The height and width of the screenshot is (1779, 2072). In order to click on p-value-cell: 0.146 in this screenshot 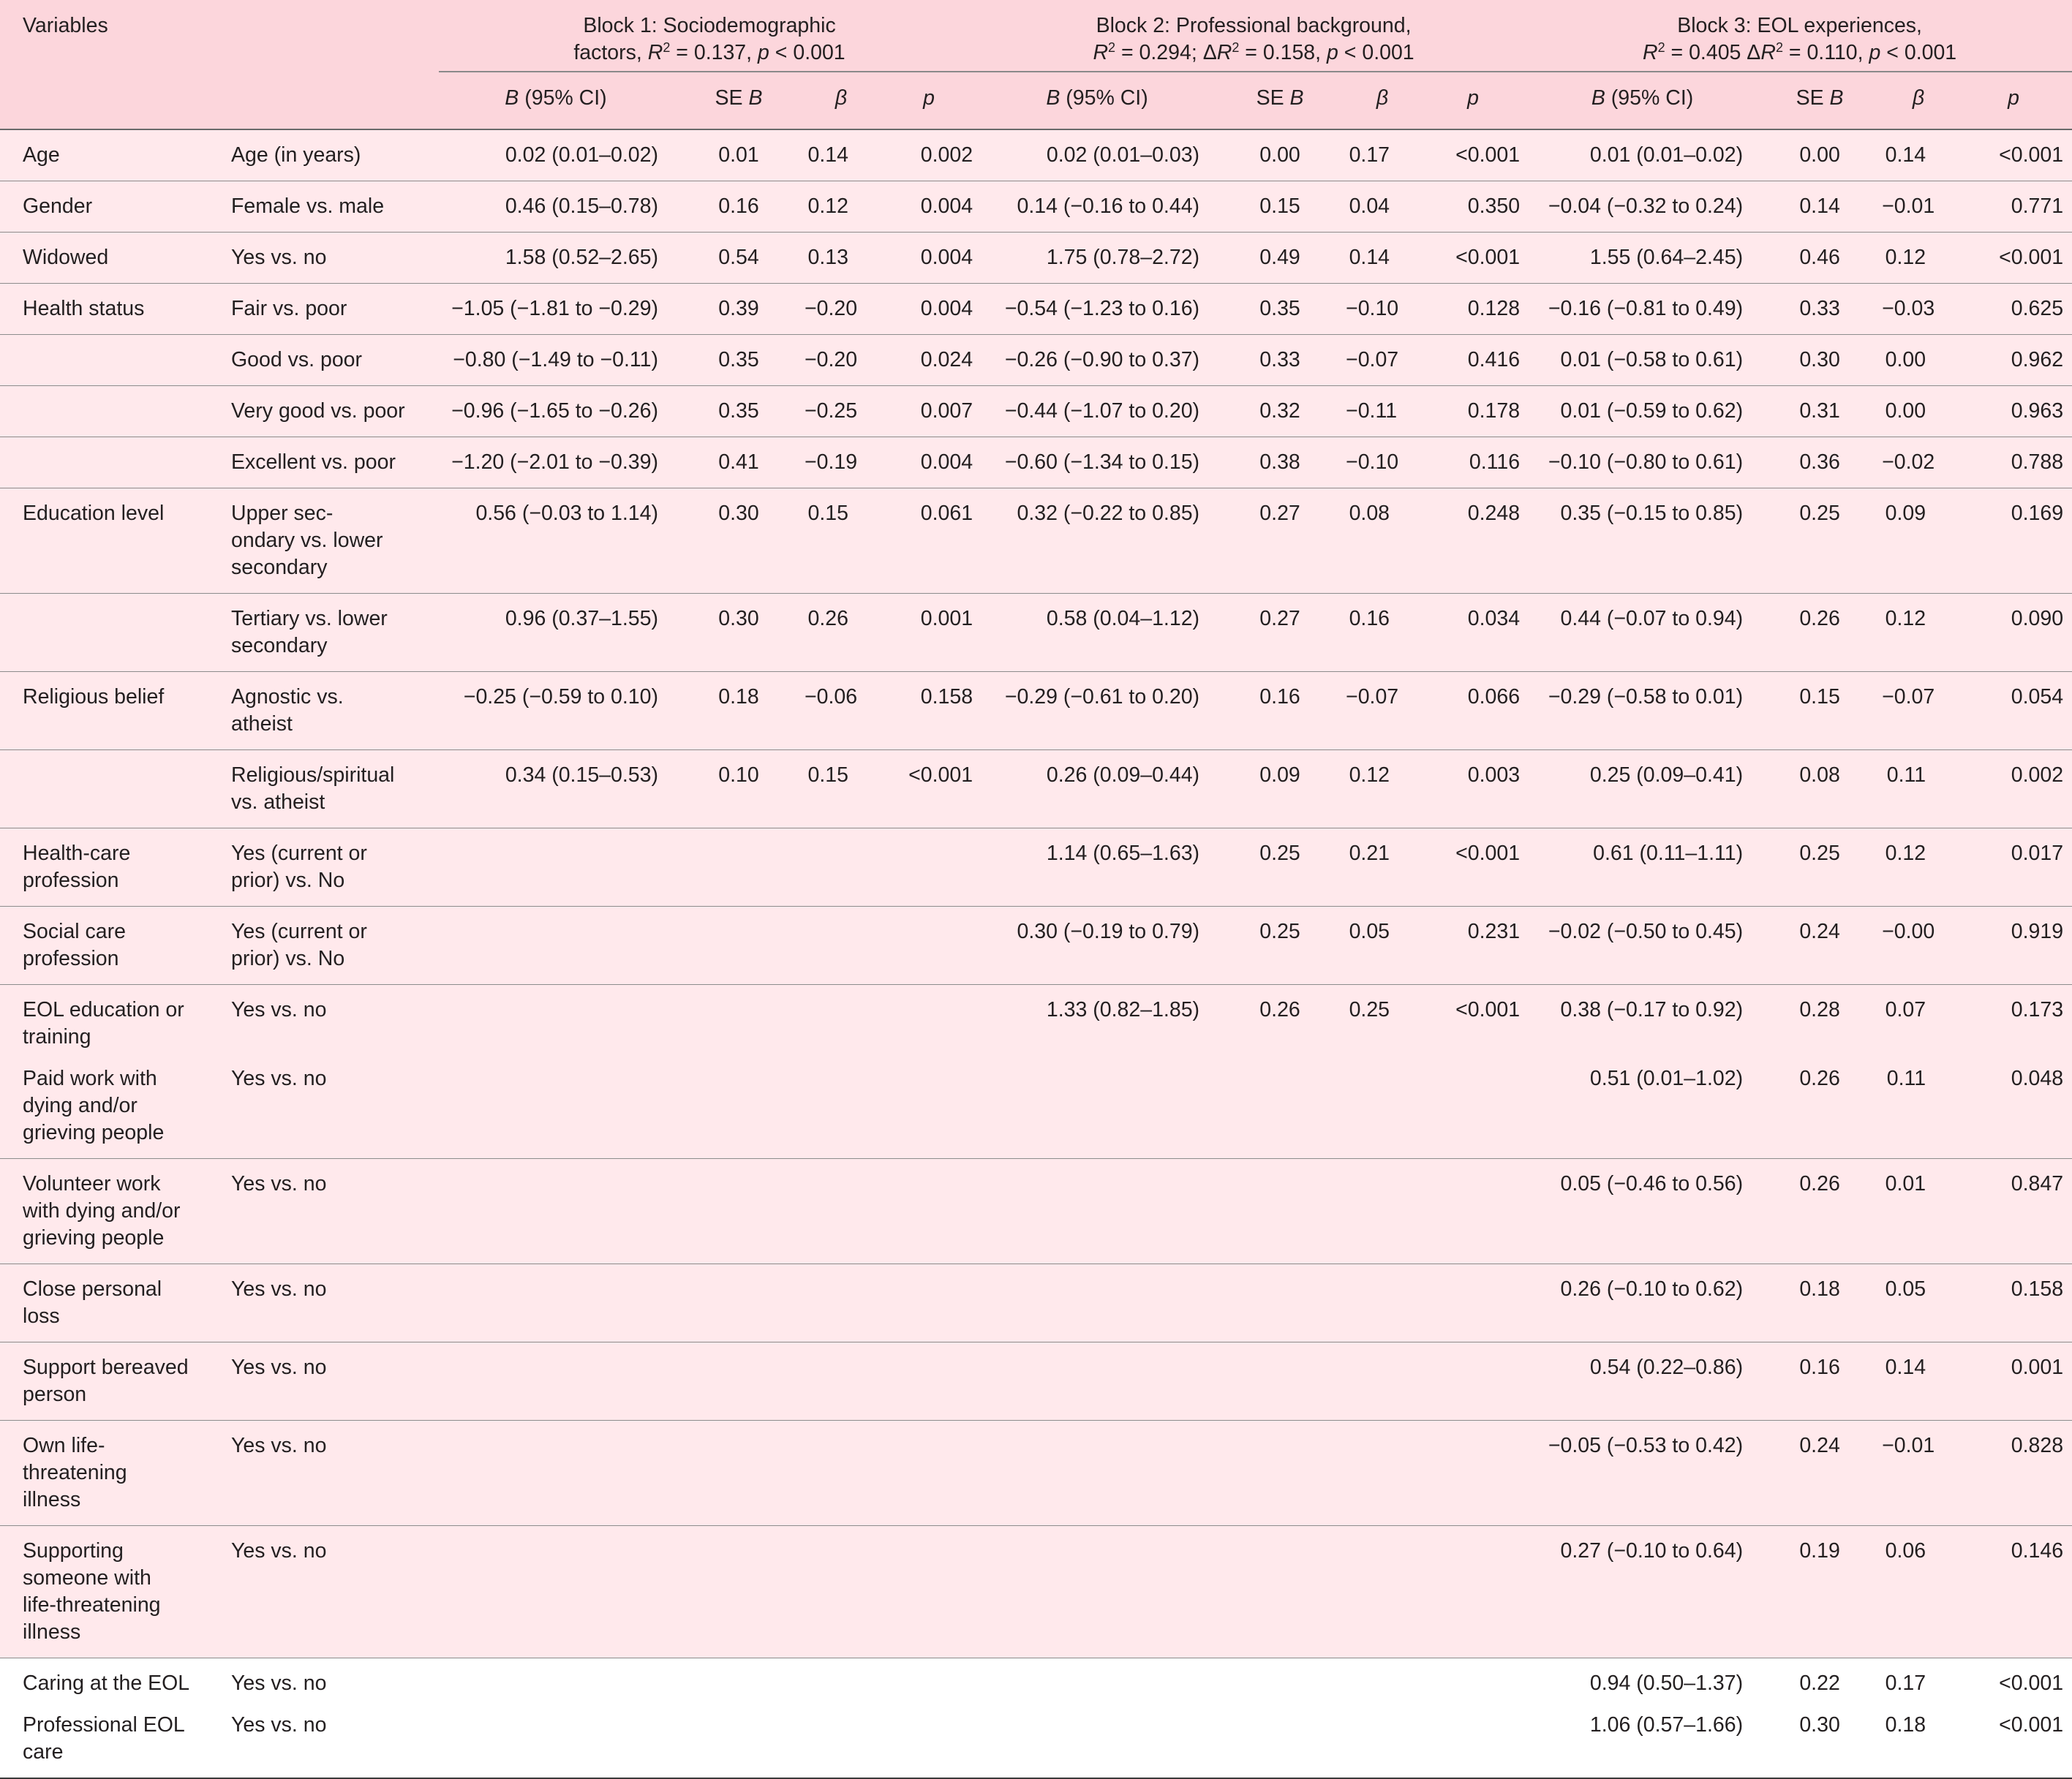, I will do `click(2037, 1551)`.